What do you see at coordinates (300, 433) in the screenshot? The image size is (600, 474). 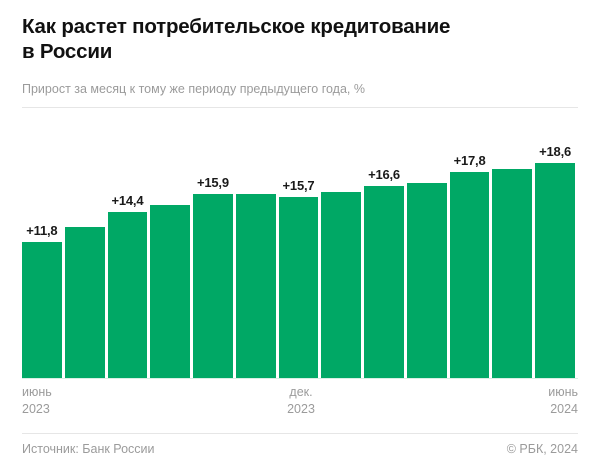 I see `footer-divider` at bounding box center [300, 433].